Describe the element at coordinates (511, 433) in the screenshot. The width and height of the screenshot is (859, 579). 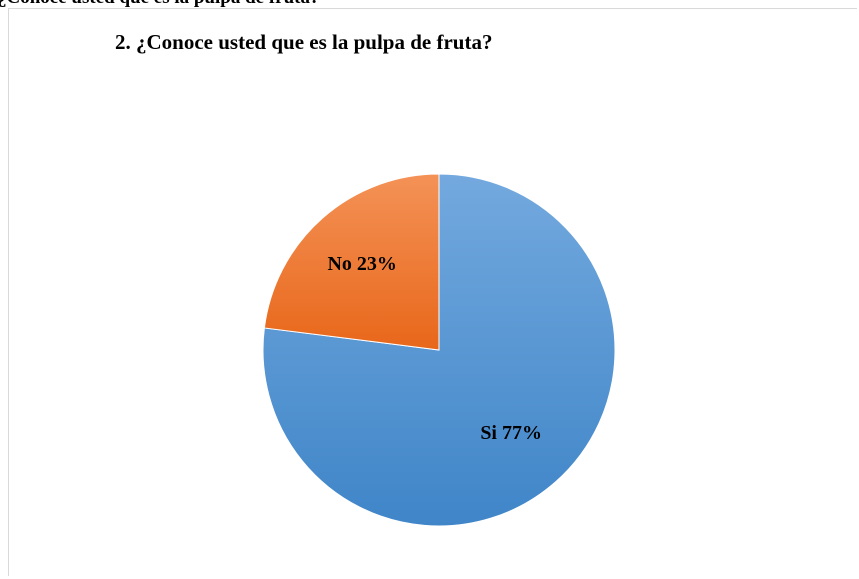
I see `data-label-si: Si 77%` at that location.